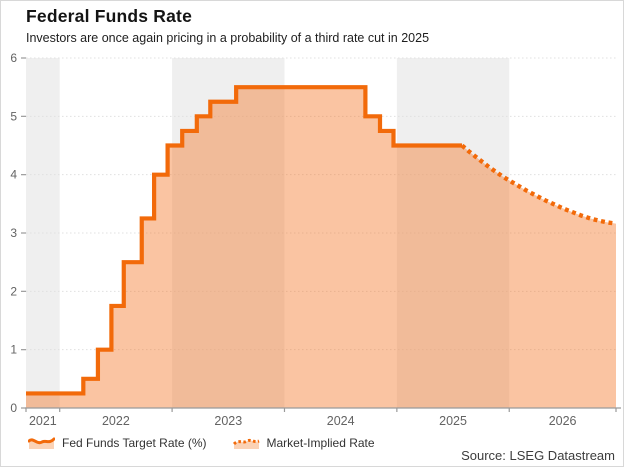  Describe the element at coordinates (13, 116) in the screenshot. I see `y-tick-label: 5` at that location.